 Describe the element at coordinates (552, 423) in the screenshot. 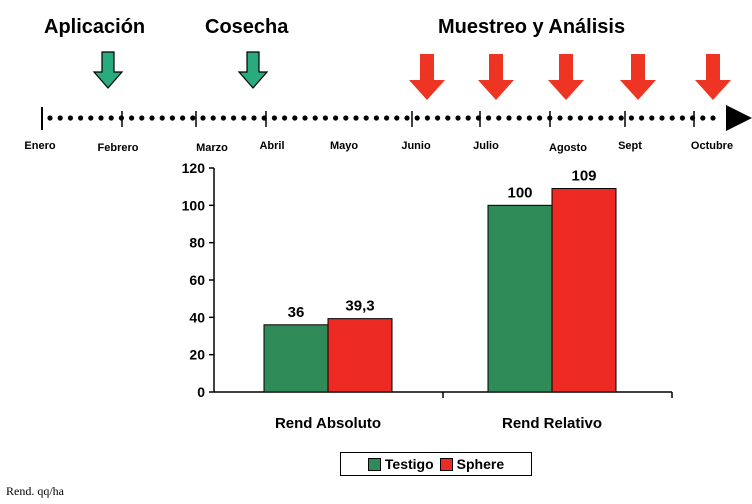

I see `category-label: Rend Relativo` at that location.